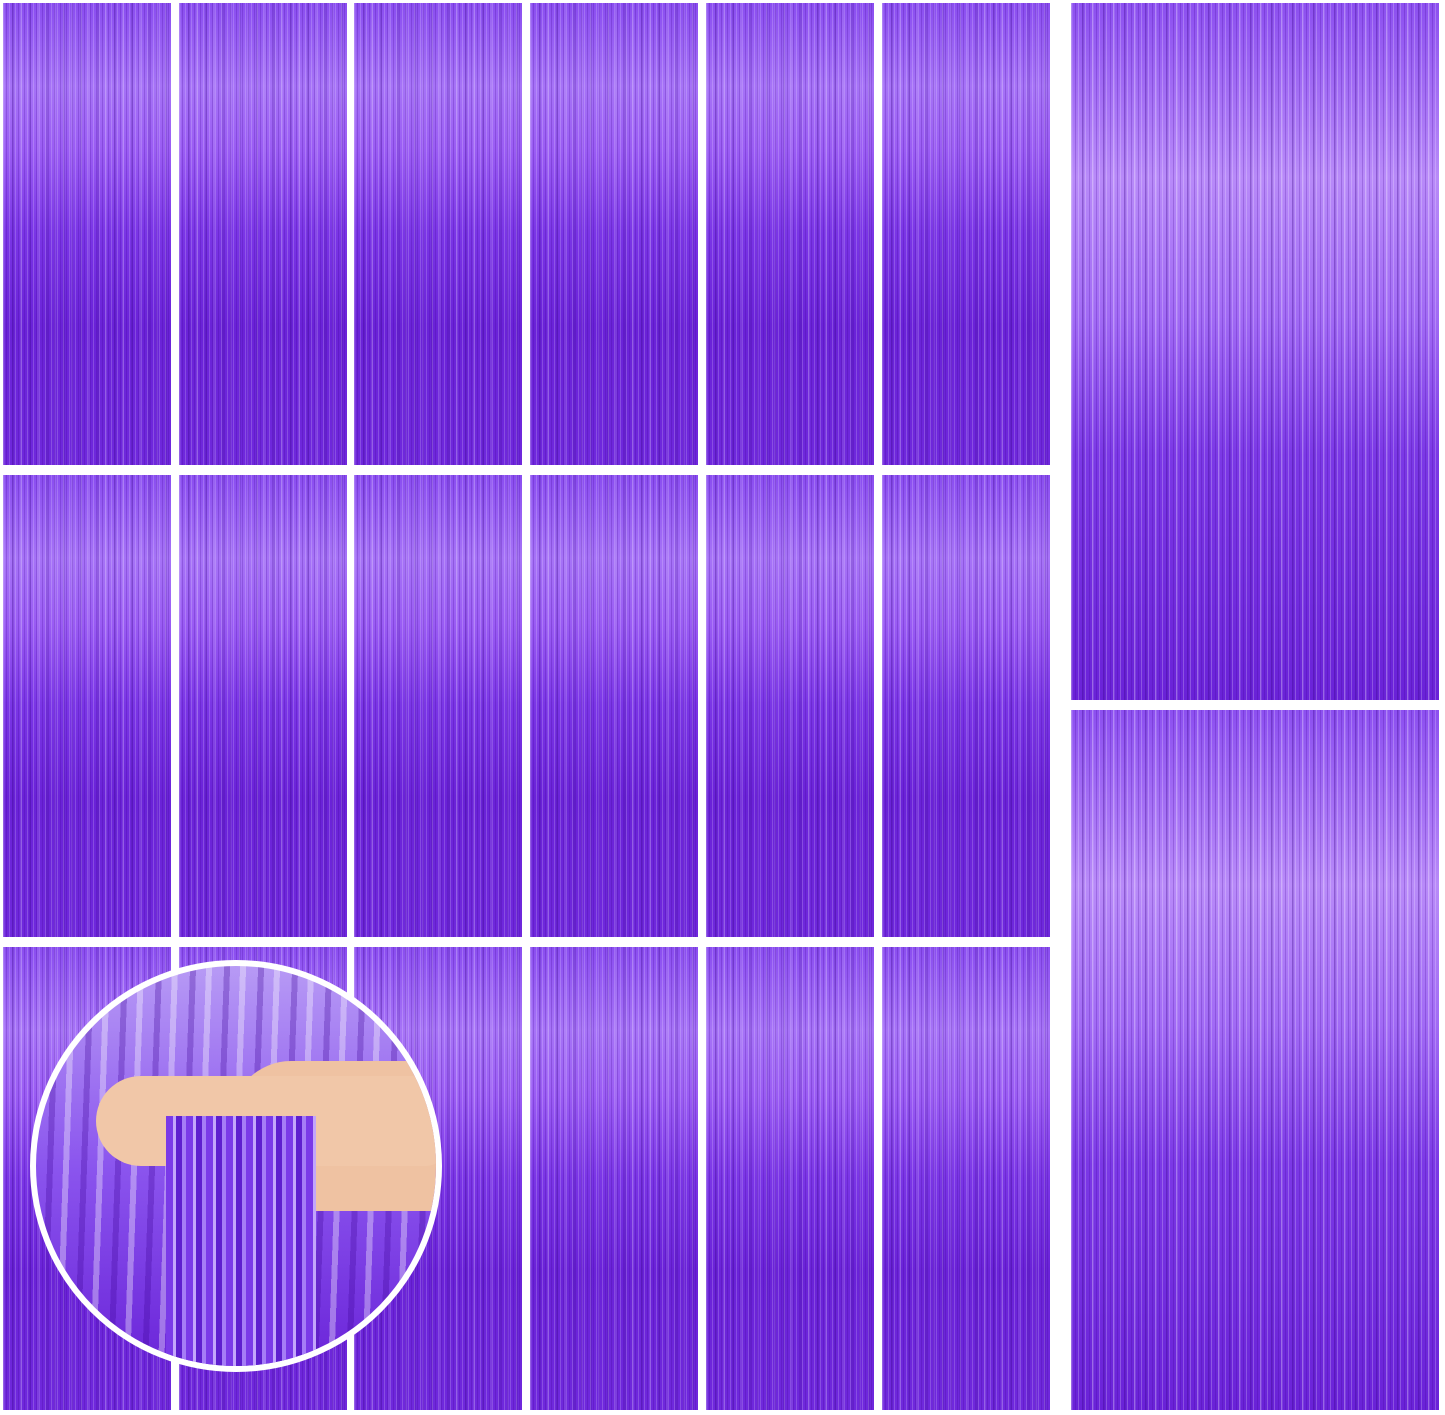 The image size is (1445, 1415). Describe the element at coordinates (241, 1241) in the screenshot. I see `fringe-closeup` at that location.